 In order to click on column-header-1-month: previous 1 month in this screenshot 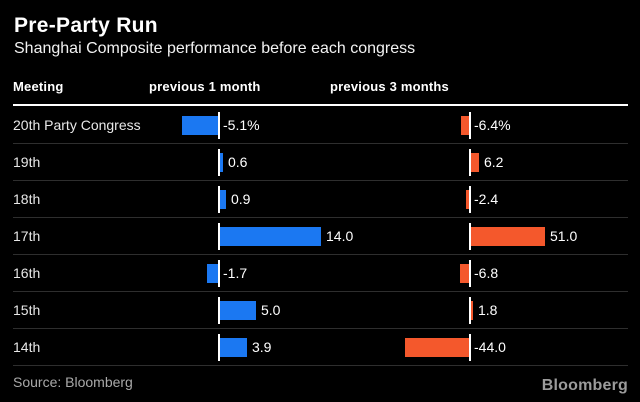, I will do `click(205, 86)`.